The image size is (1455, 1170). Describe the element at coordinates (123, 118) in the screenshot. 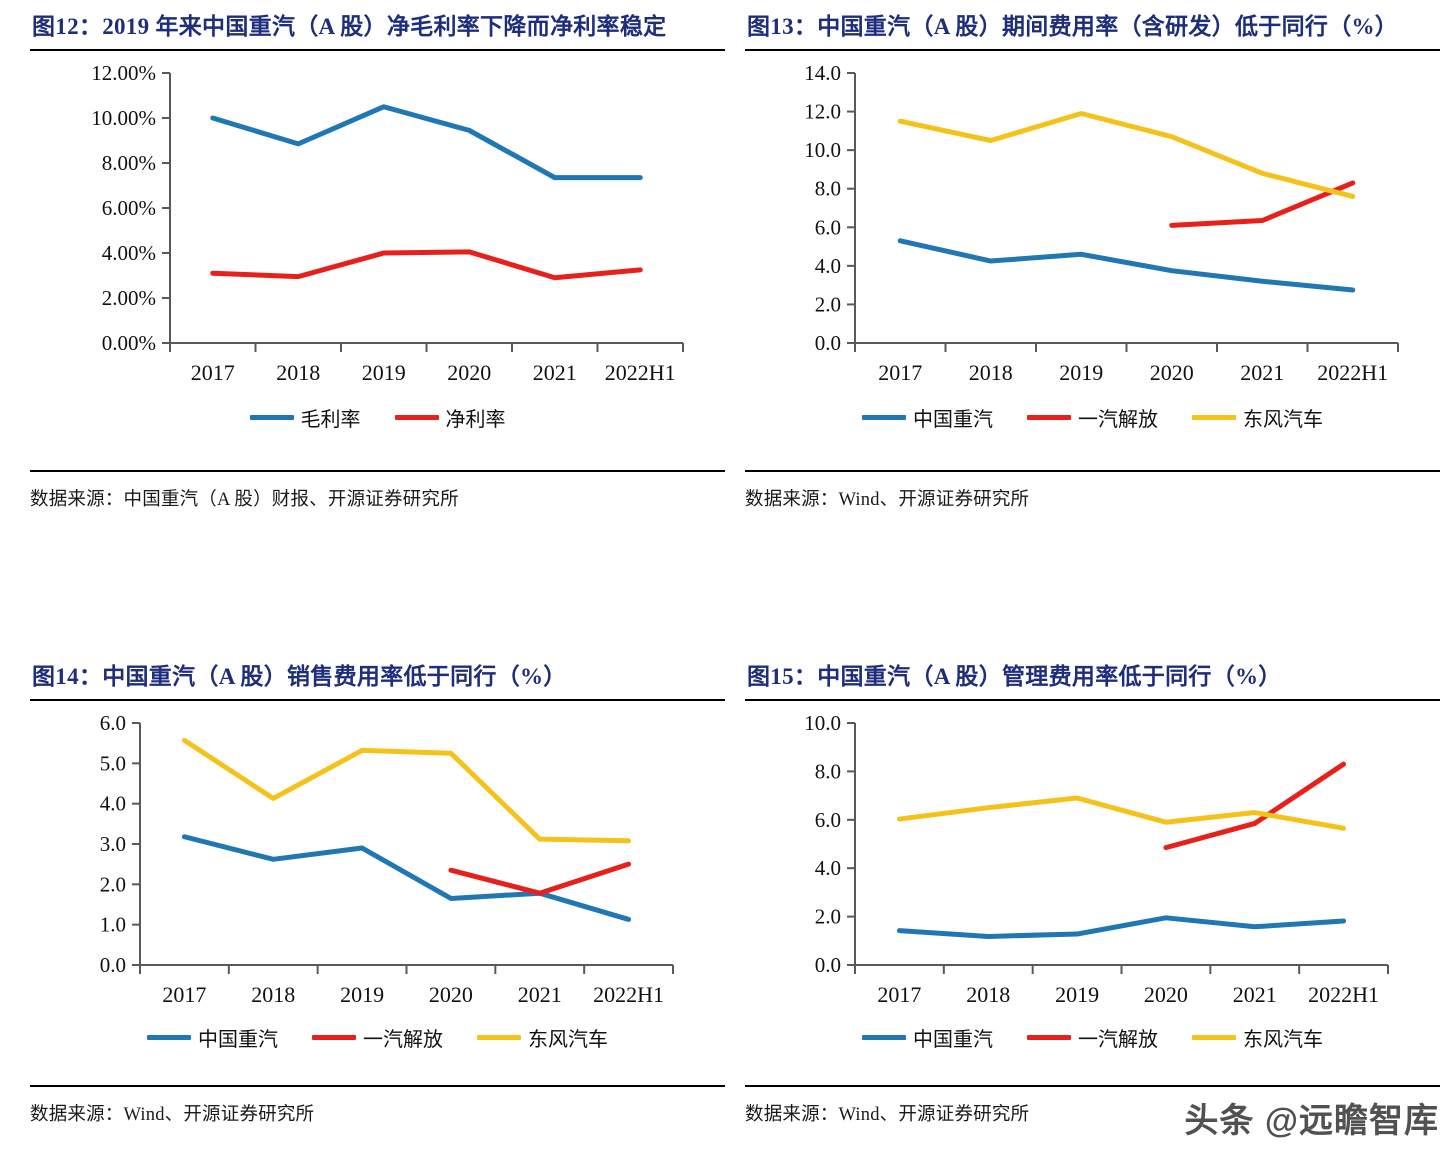

I see `y-axis-tick-label: 10.00%` at that location.